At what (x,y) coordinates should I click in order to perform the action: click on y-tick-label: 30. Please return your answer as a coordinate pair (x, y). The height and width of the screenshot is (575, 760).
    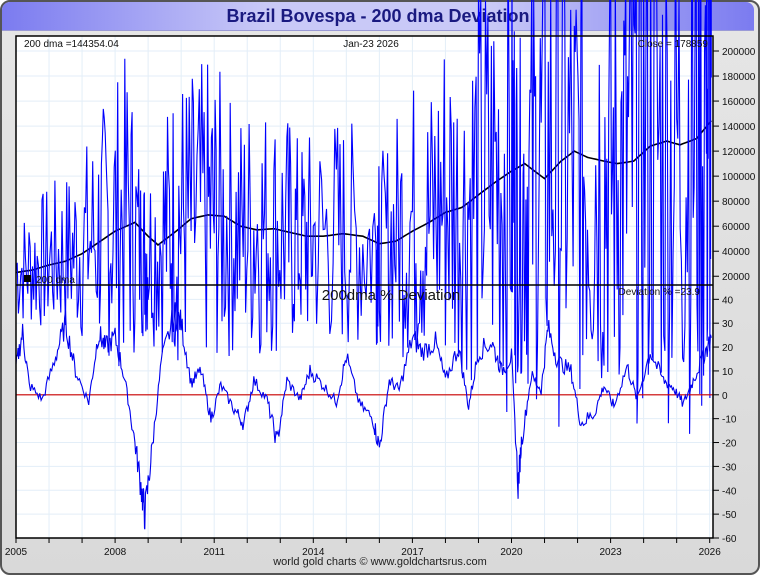
    Looking at the image, I should click on (728, 324).